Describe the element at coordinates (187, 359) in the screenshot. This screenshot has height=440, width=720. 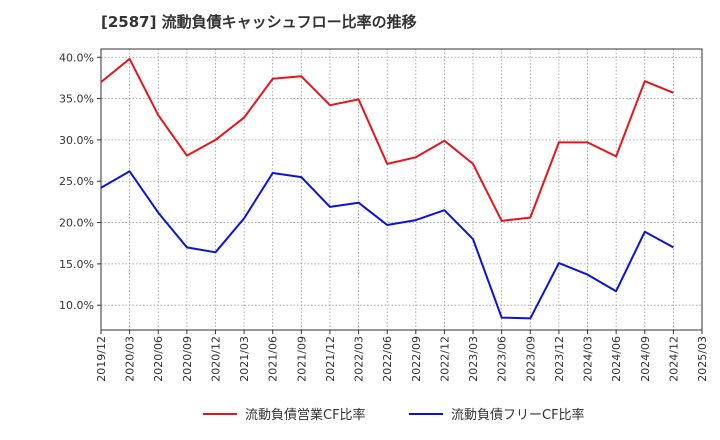
I see `x-tick-label: 2020/09` at that location.